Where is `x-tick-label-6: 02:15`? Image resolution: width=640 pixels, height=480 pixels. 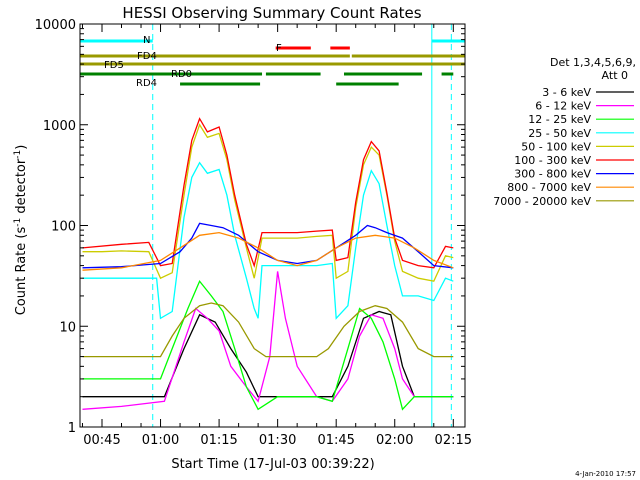 x-tick-label-6: 02:15 is located at coordinates (453, 440).